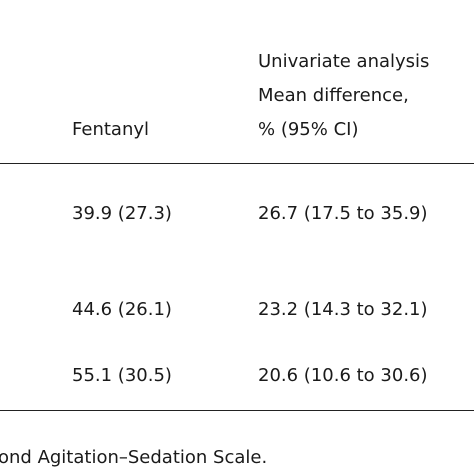  Describe the element at coordinates (0, 130) in the screenshot. I see `header-cut-column-label: l` at that location.